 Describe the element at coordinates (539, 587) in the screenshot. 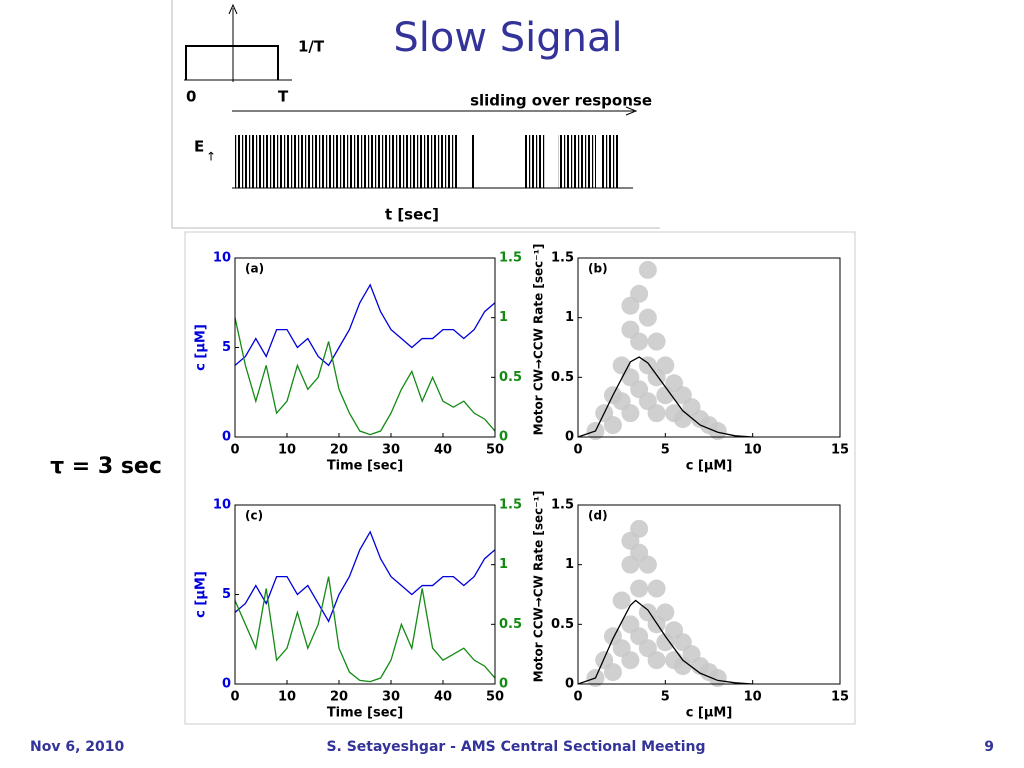

I see `y2-axis-label: Motor CCW→CW Rate [sec⁻¹]` at that location.